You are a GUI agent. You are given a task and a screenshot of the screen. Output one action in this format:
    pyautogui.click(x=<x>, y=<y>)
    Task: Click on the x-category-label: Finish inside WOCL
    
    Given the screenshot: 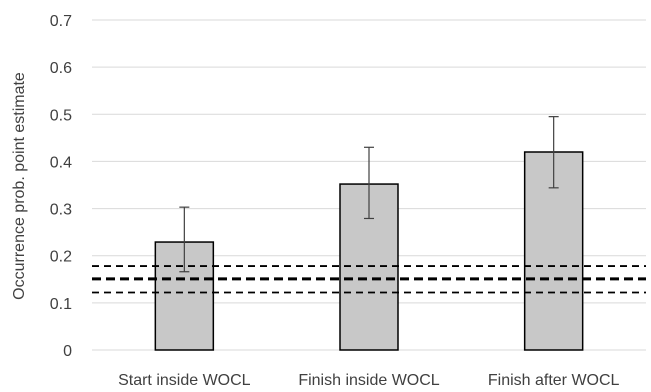 What is the action you would take?
    pyautogui.click(x=368, y=380)
    